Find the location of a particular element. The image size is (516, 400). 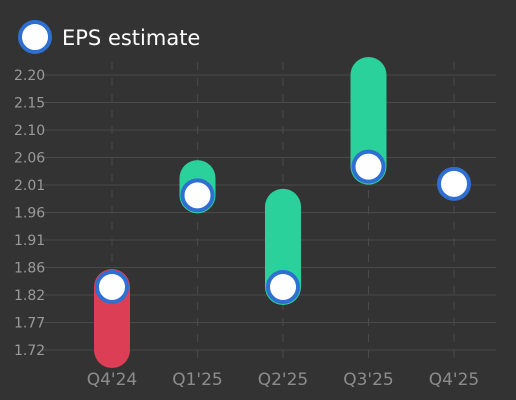

legend-marker is located at coordinates (35, 37).